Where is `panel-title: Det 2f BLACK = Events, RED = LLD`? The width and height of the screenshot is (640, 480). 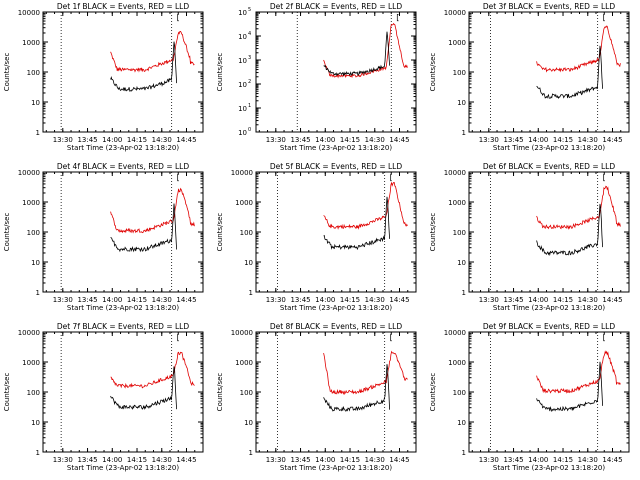
panel-title: Det 2f BLACK = Events, RED = LLD is located at coordinates (336, 6).